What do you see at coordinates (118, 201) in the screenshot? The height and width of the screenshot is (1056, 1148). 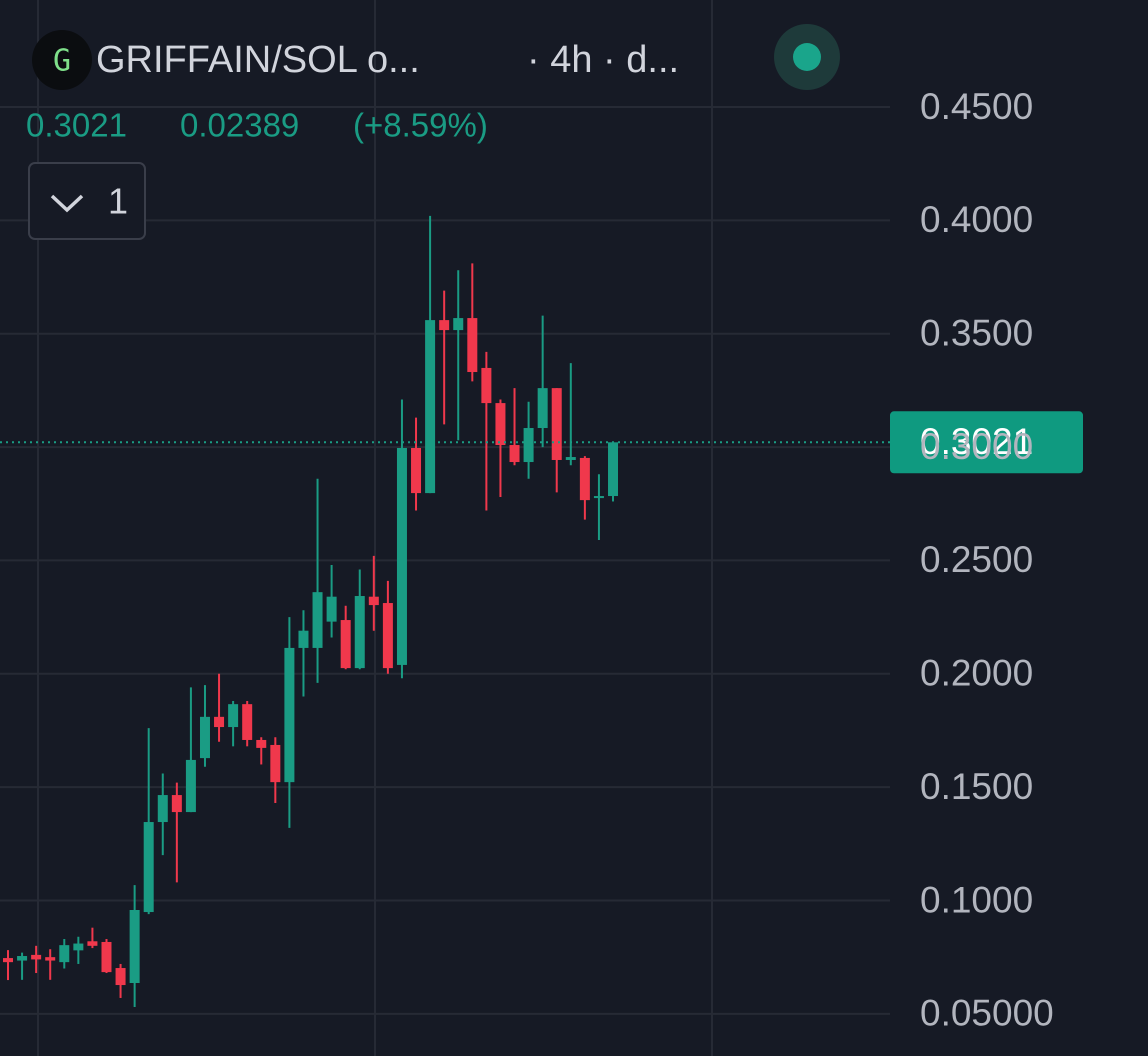 I see `indicator-count: 1` at bounding box center [118, 201].